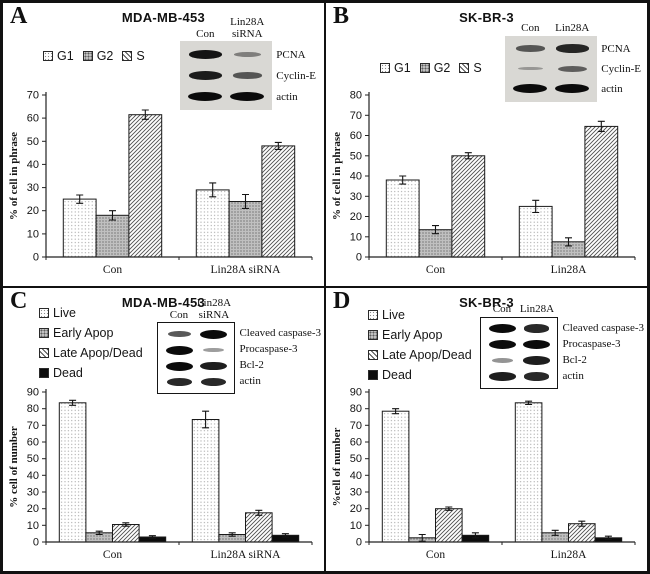  Describe the element at coordinates (427, 355) in the screenshot. I see `legend-label: Late Apop/Dead` at that location.